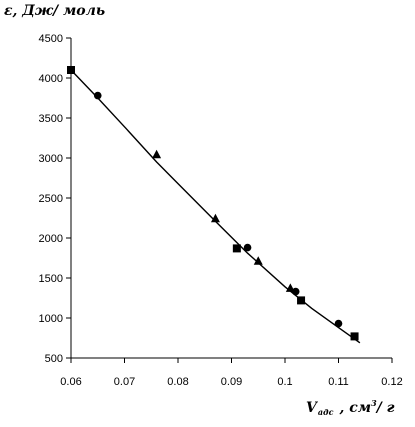 This screenshot has width=415, height=427. Describe the element at coordinates (51, 159) in the screenshot. I see `y-tick-label: 3000` at that location.